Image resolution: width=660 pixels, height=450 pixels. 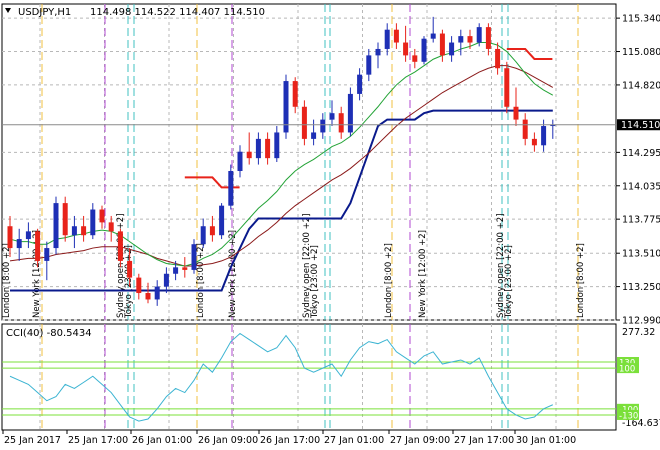 I want to click on time-label: 26 Jan 09:00, so click(x=228, y=440).